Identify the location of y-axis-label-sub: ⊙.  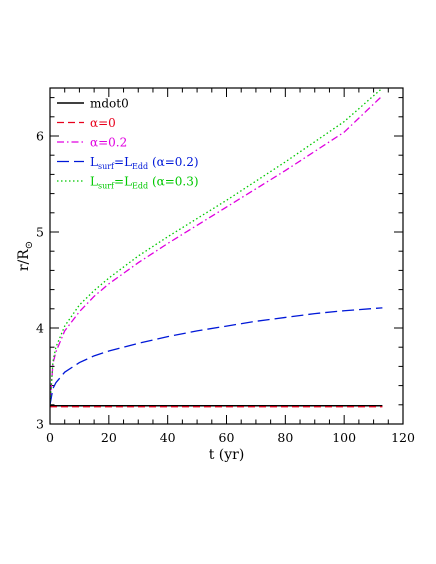
(29, 245).